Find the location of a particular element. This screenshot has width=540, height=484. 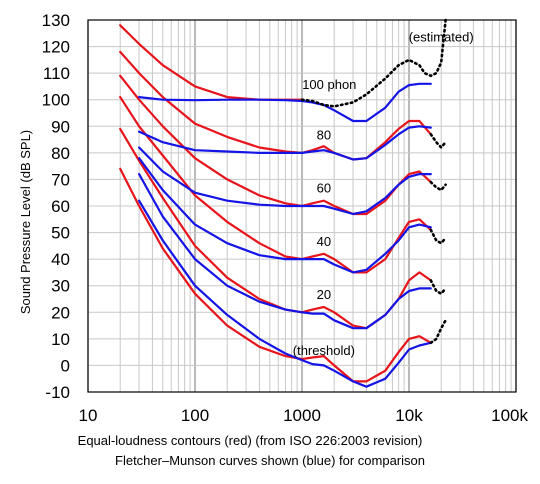

y-tick-label: 50 is located at coordinates (60, 233).